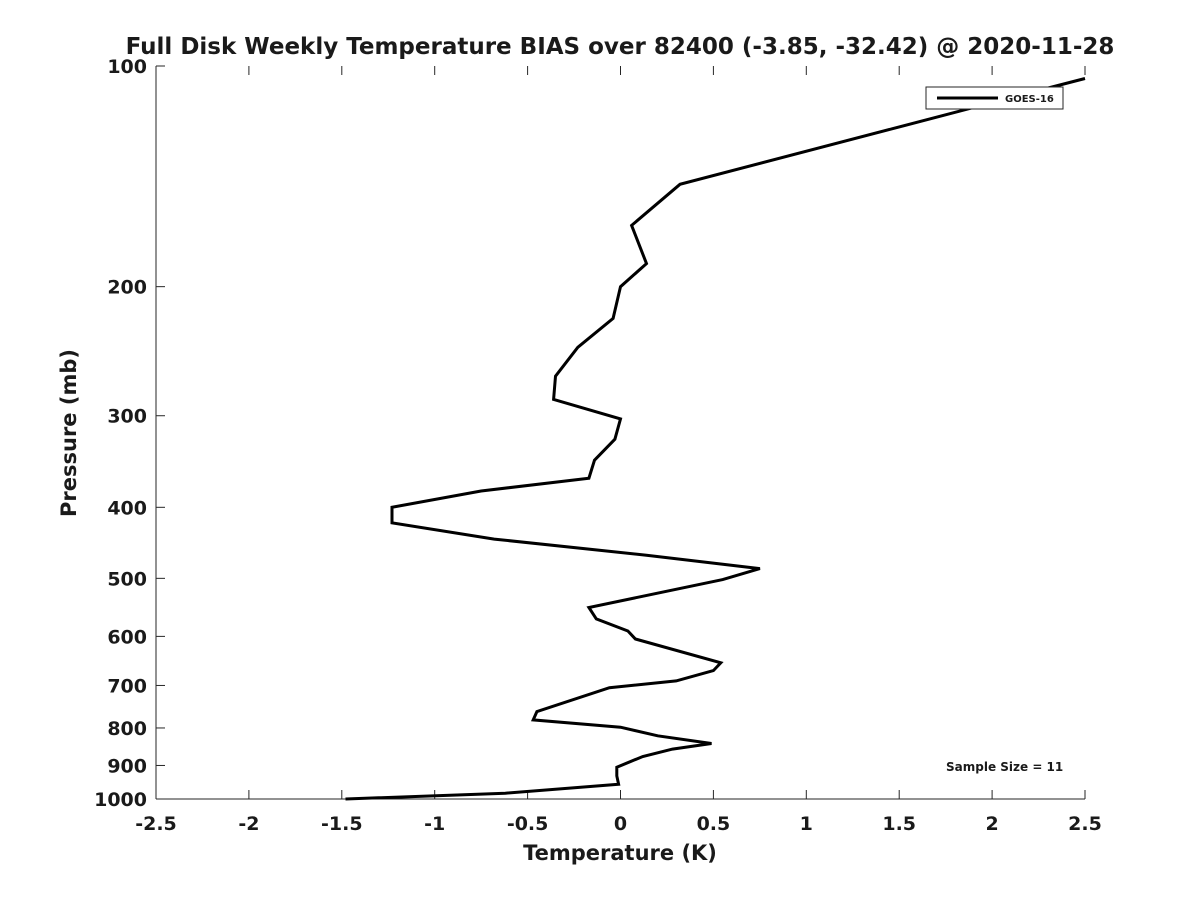 The height and width of the screenshot is (900, 1200). Describe the element at coordinates (156, 824) in the screenshot. I see `x-tick-label: -2.5` at that location.